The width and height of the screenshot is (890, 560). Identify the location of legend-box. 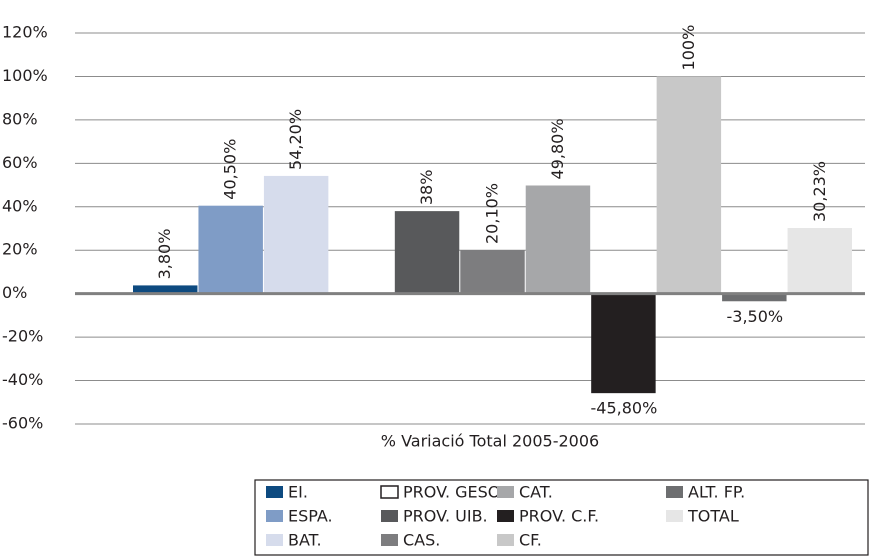
(561, 517).